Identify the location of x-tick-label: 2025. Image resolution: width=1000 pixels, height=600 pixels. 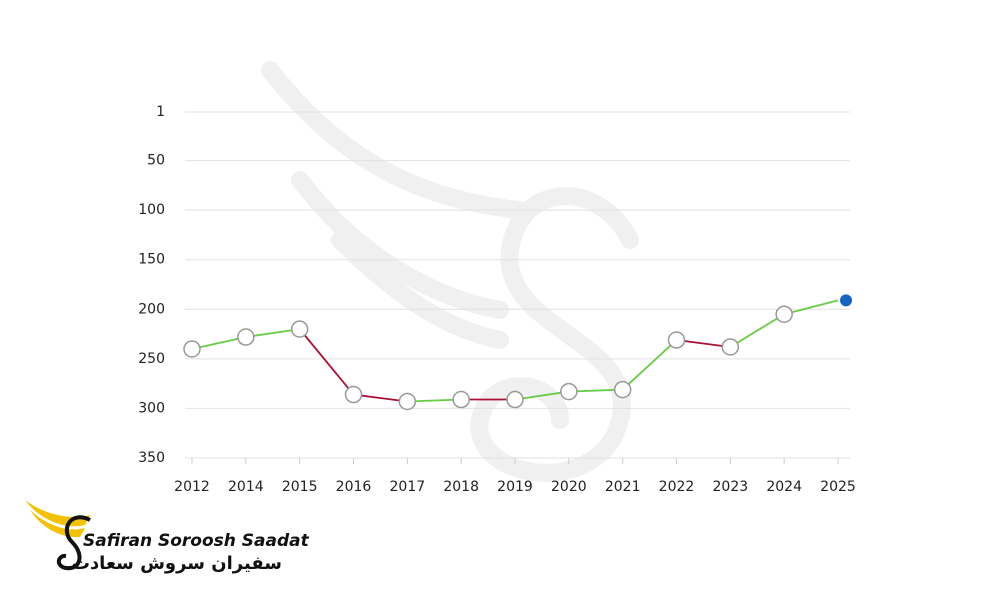
(838, 487).